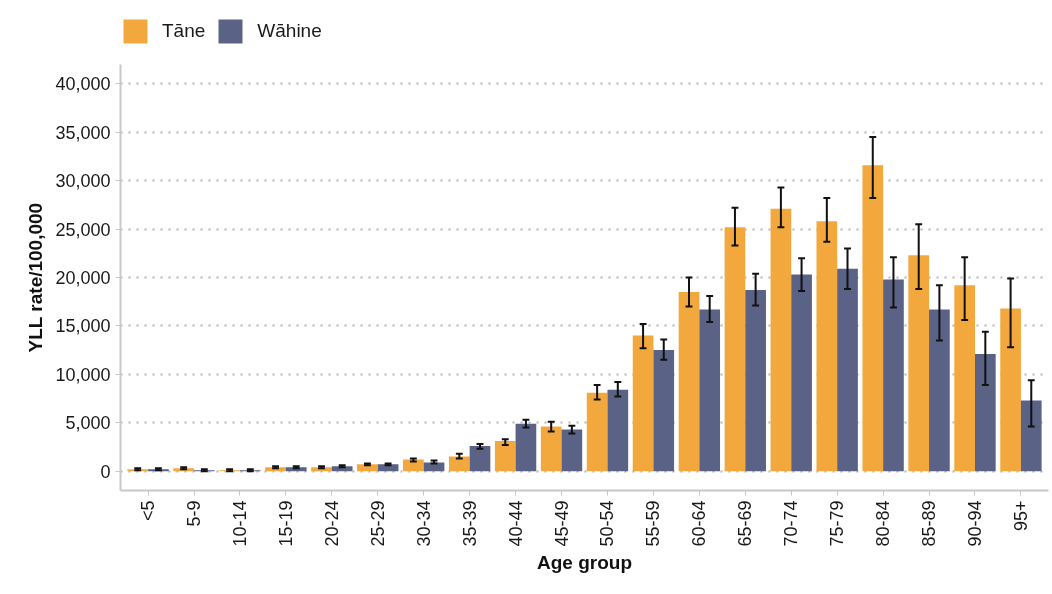  I want to click on y-axis-title: YLL rate/100,000, so click(36, 277).